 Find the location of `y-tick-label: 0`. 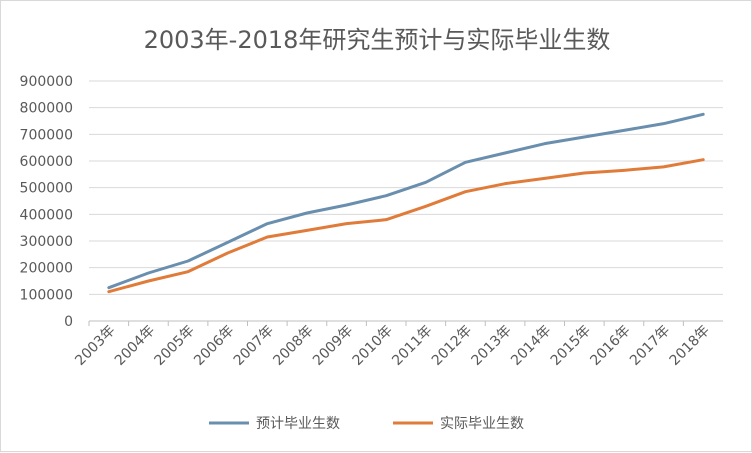

y-tick-label: 0 is located at coordinates (68, 322).